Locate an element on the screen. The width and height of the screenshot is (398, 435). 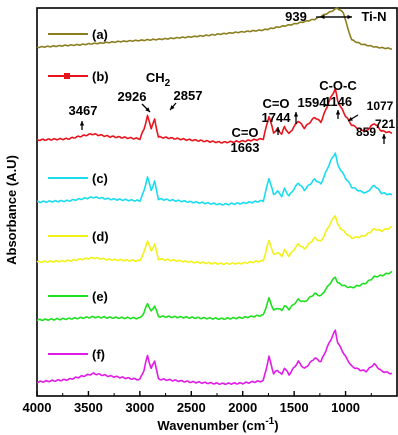
legend-marker is located at coordinates (67, 76).